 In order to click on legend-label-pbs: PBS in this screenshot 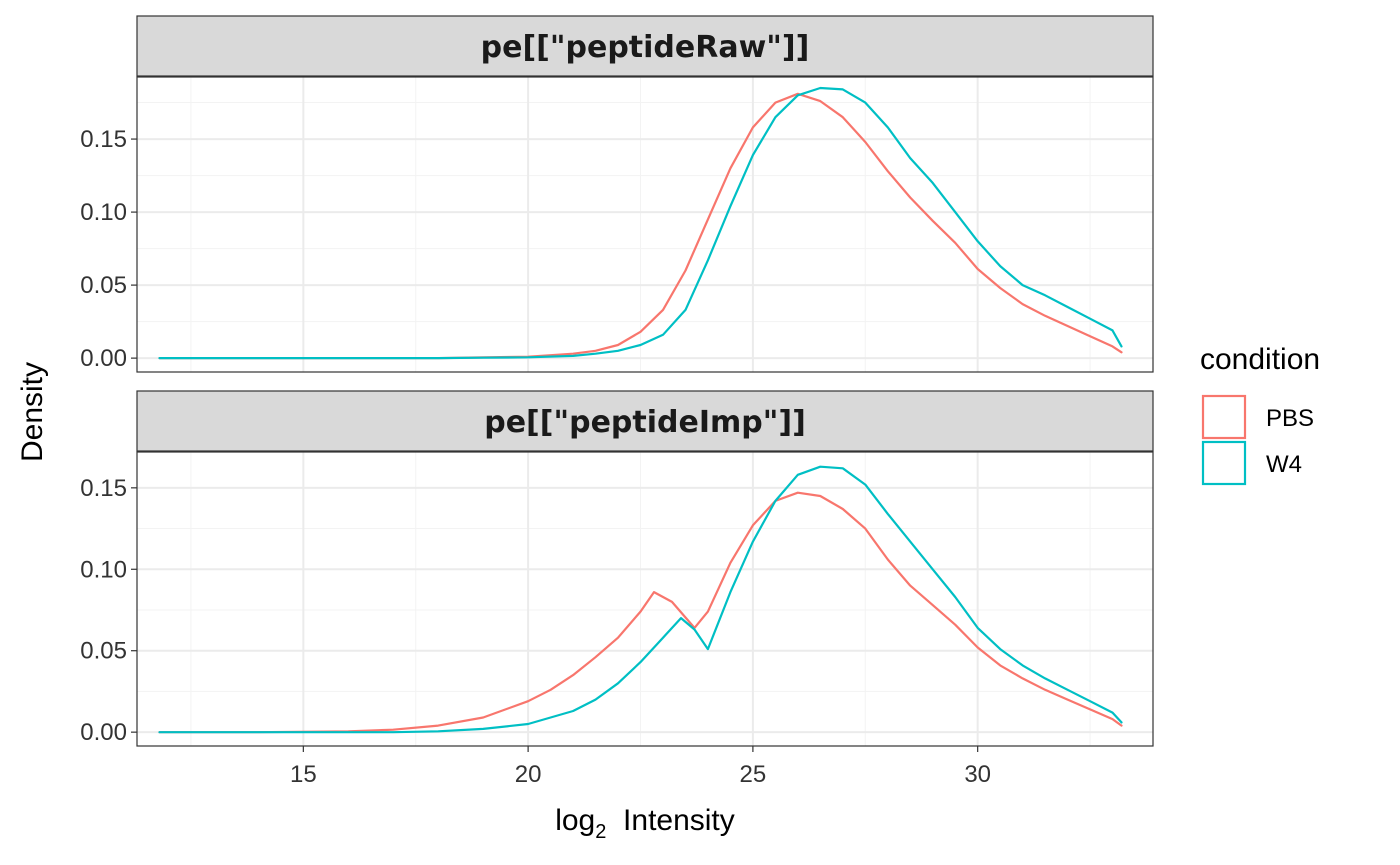, I will do `click(1290, 418)`.